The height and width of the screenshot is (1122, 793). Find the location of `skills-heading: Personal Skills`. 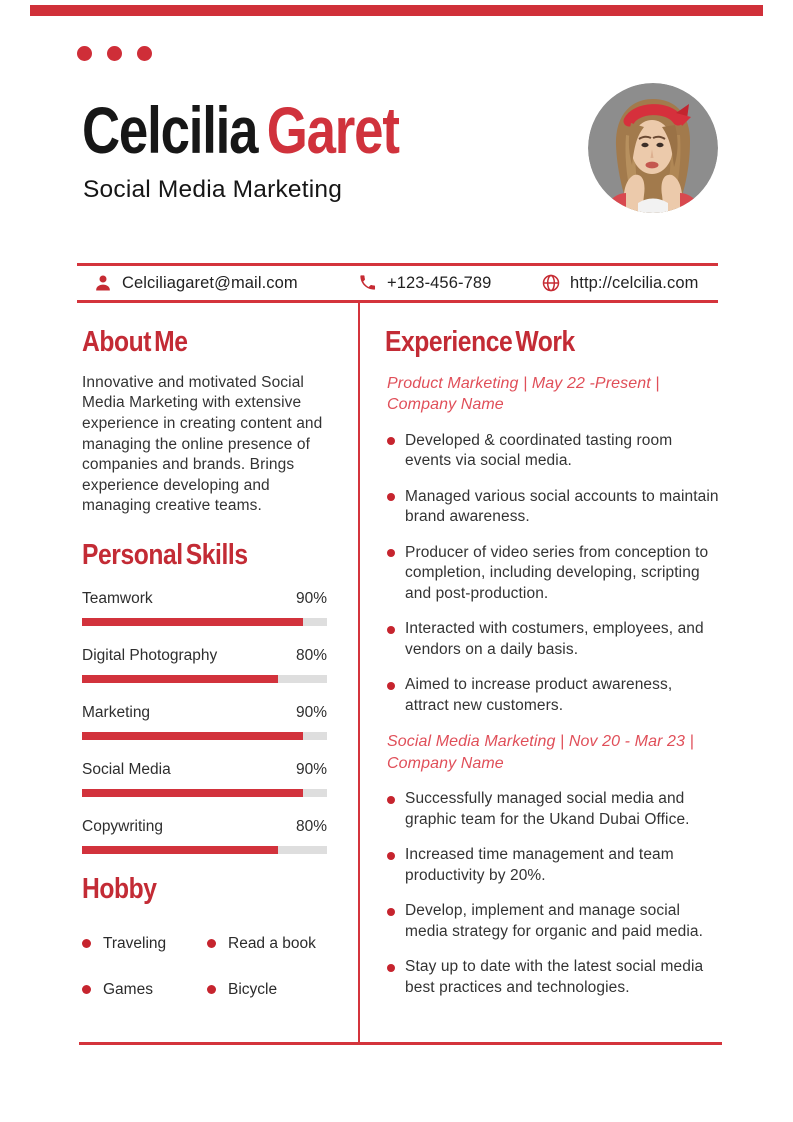

skills-heading: Personal Skills is located at coordinates (165, 555).